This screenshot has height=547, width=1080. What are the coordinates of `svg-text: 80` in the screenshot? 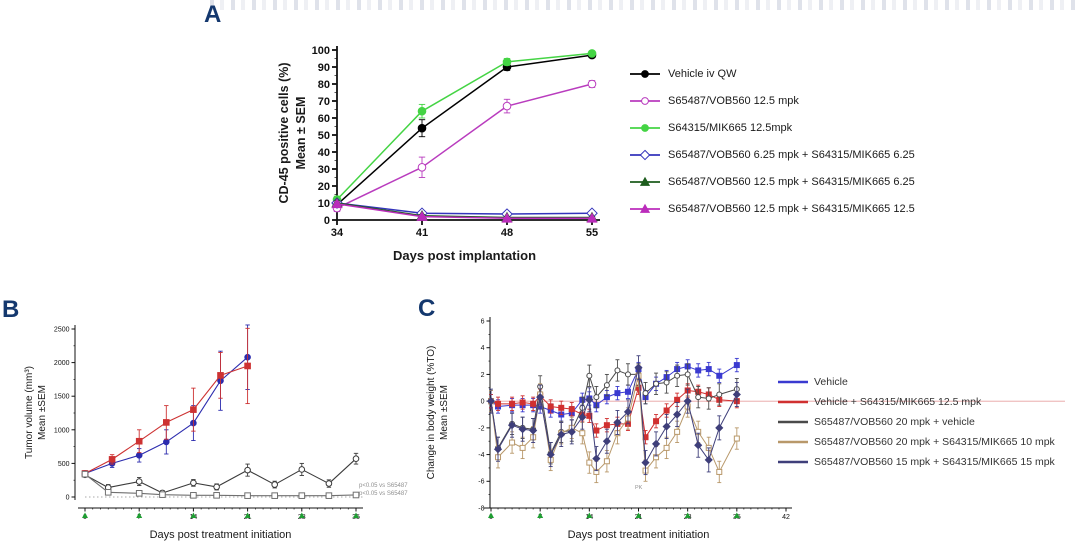 It's located at (324, 85).